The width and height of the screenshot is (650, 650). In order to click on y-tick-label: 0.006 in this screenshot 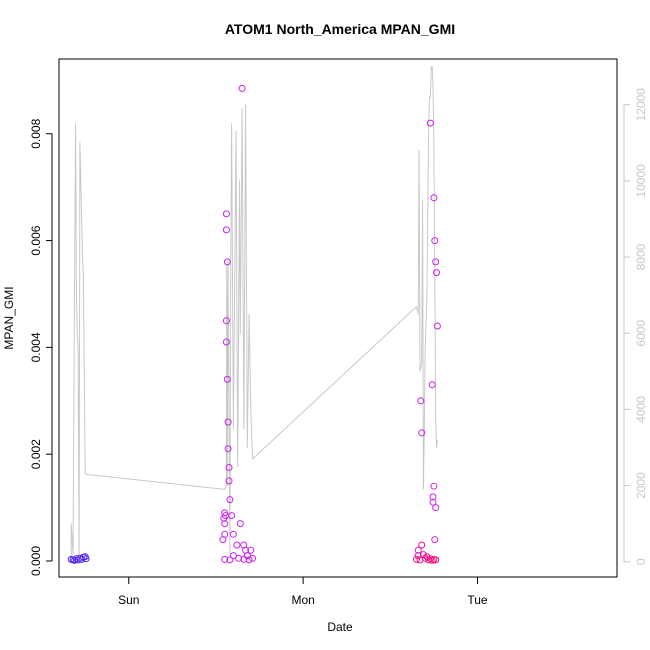, I will do `click(36, 240)`.